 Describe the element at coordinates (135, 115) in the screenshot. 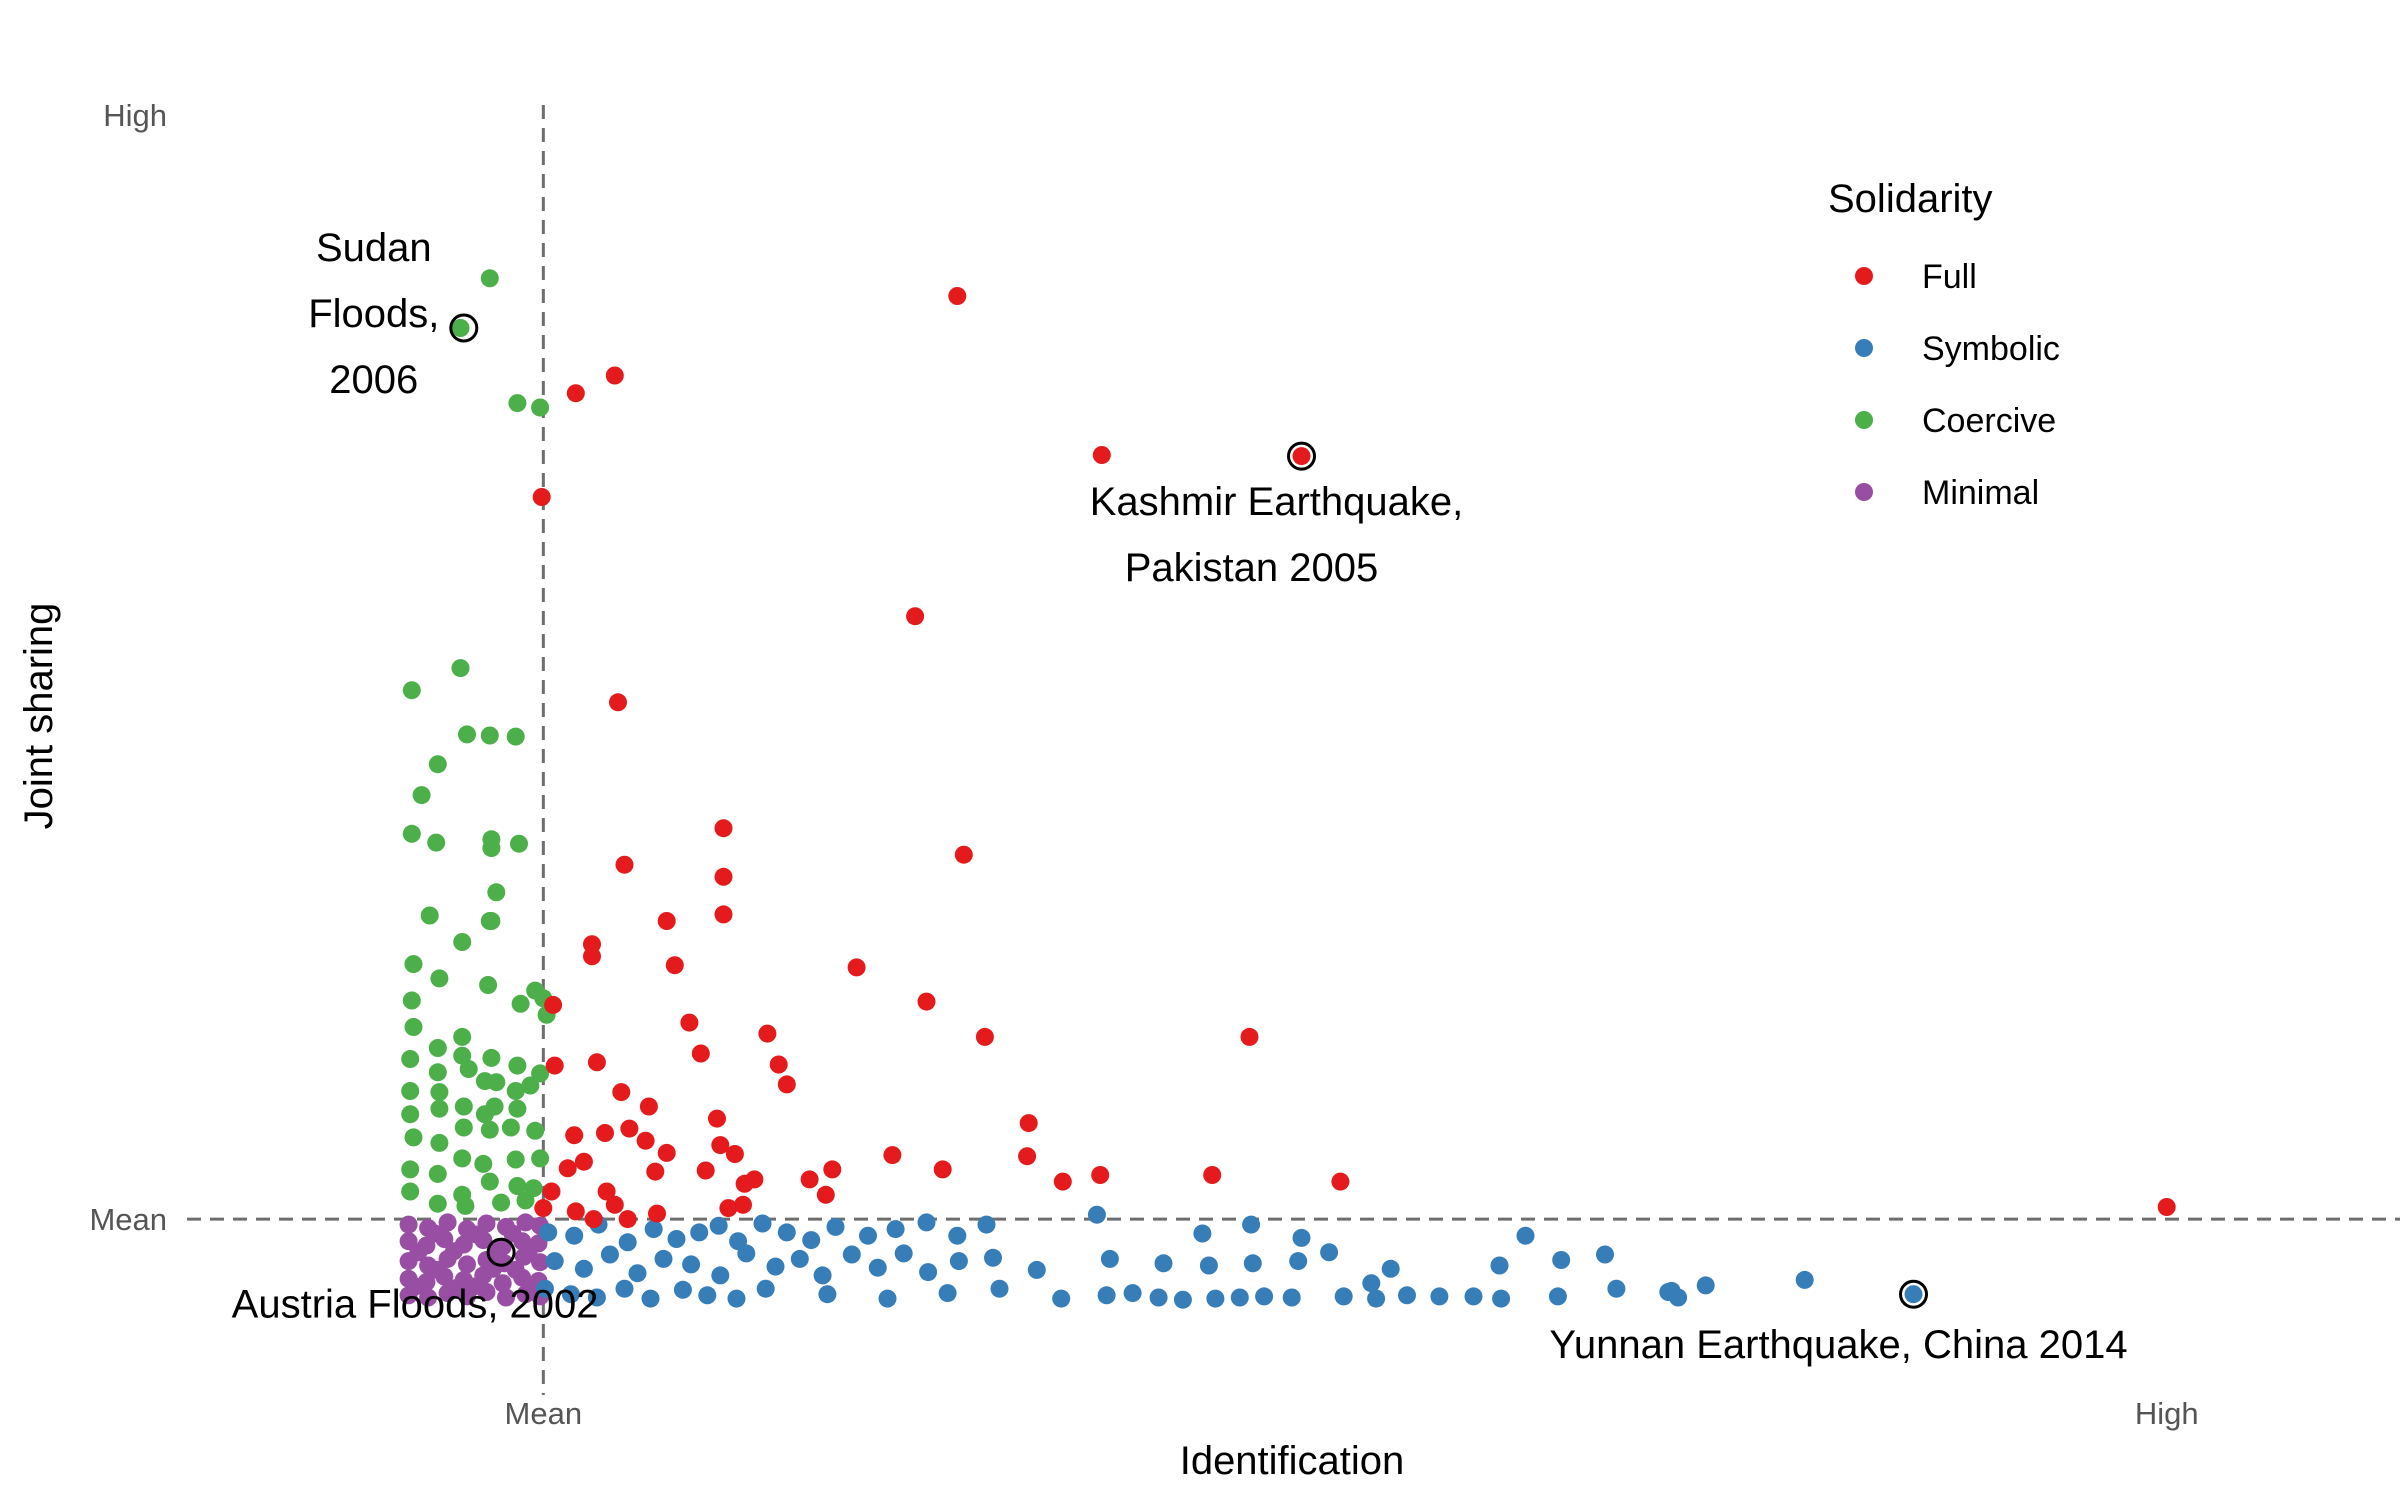

I see `y-tick-label-high: High` at that location.